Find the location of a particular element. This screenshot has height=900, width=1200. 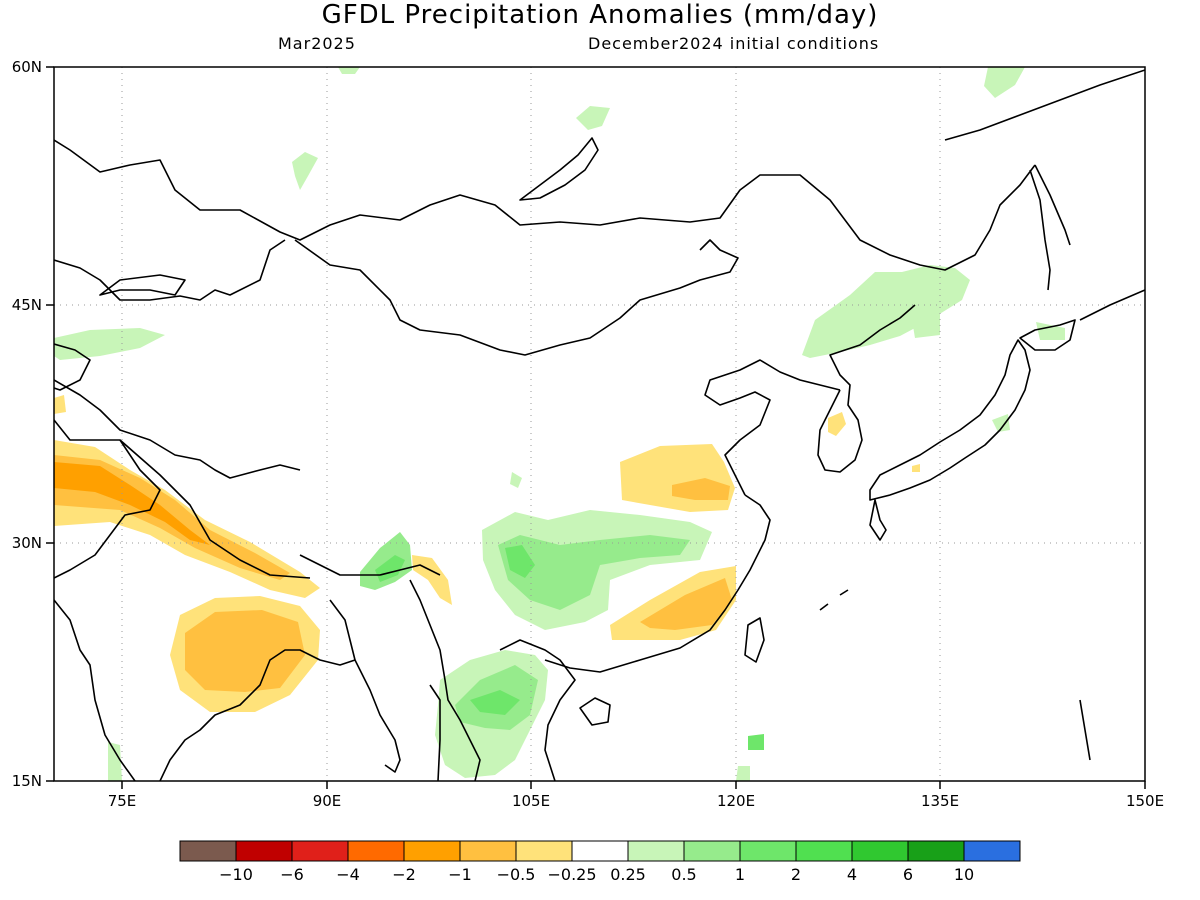

forecast-month: Mar2025 is located at coordinates (317, 43).